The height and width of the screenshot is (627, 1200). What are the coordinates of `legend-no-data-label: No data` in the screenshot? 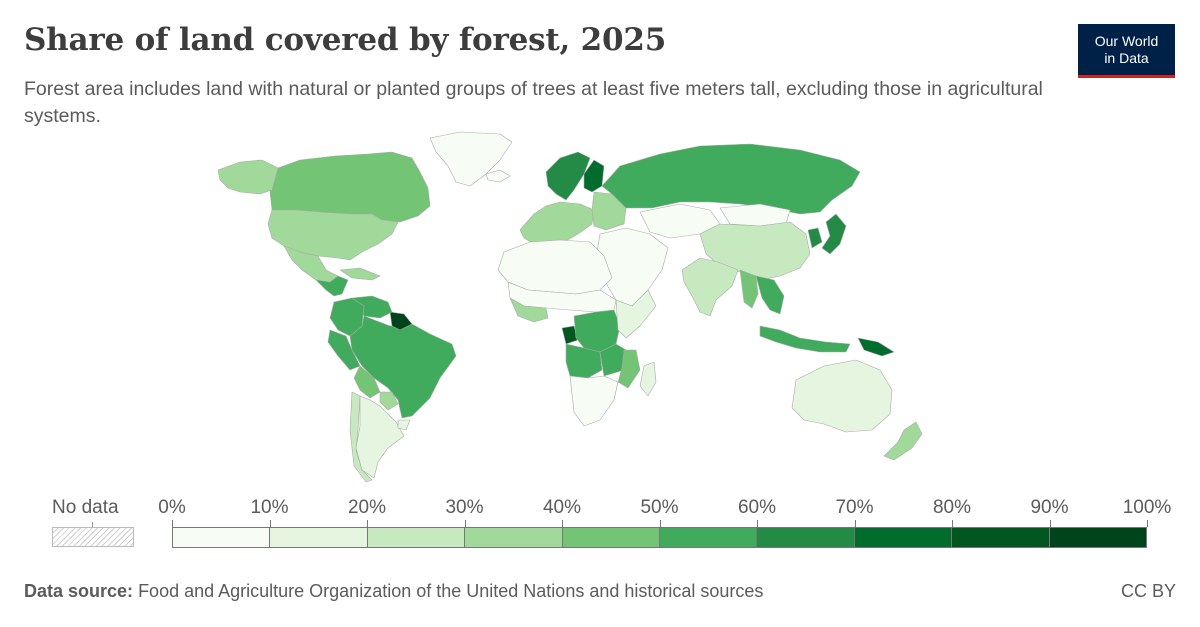 It's located at (85, 507).